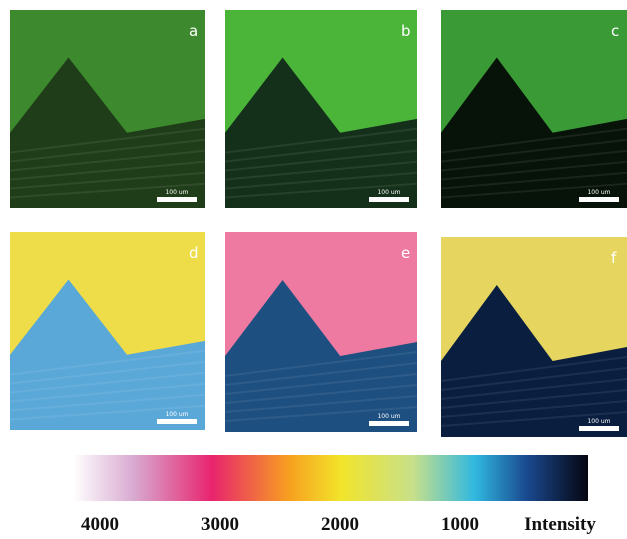 This screenshot has width=627, height=539. What do you see at coordinates (560, 524) in the screenshot?
I see `colorbar-title: Intensity` at bounding box center [560, 524].